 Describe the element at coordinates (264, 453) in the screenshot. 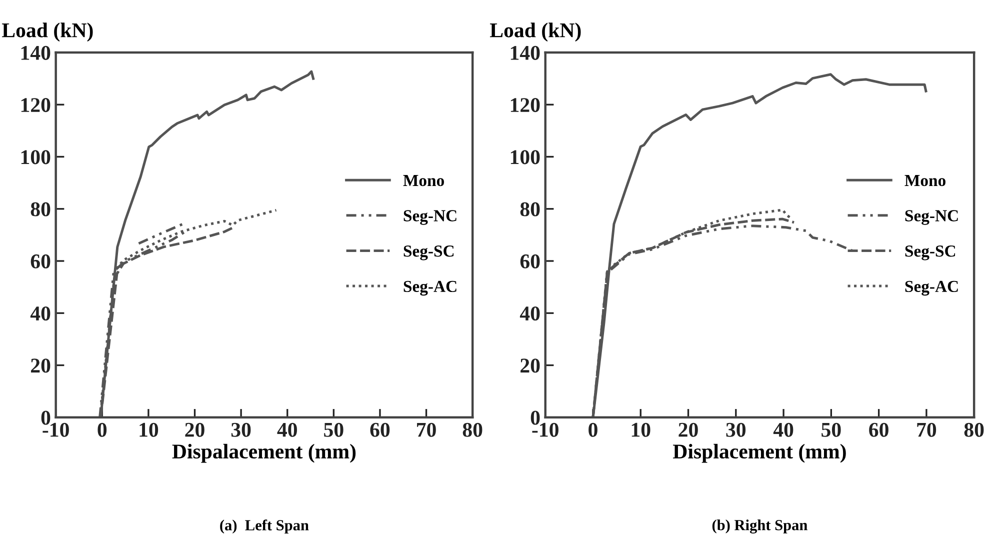

I see `x-axis-title: Dispalacement (mm)` at that location.